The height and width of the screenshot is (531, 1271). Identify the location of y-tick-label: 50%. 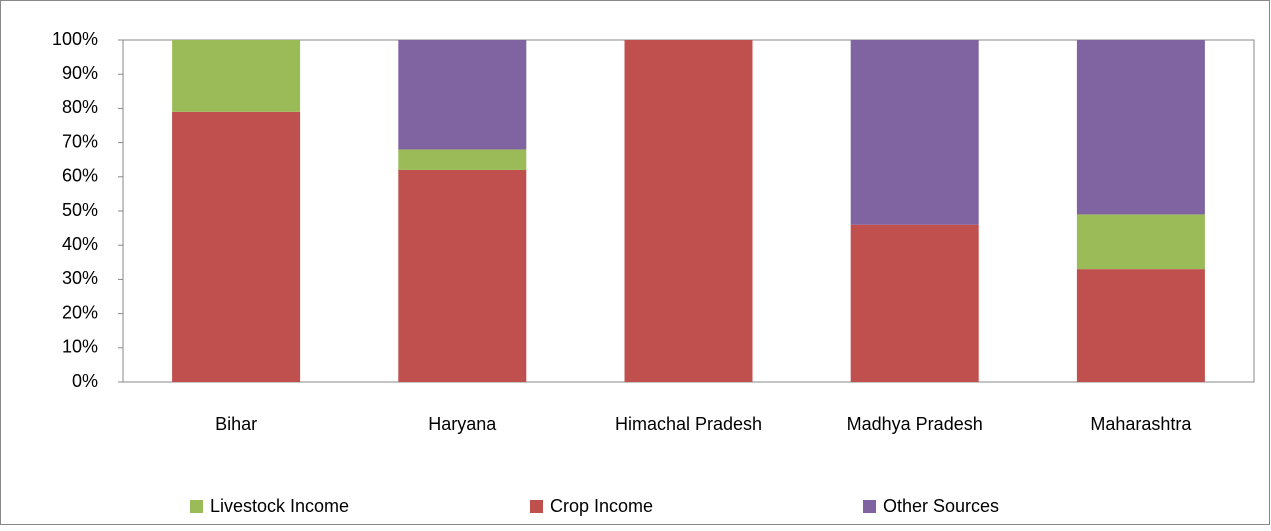
(80, 210).